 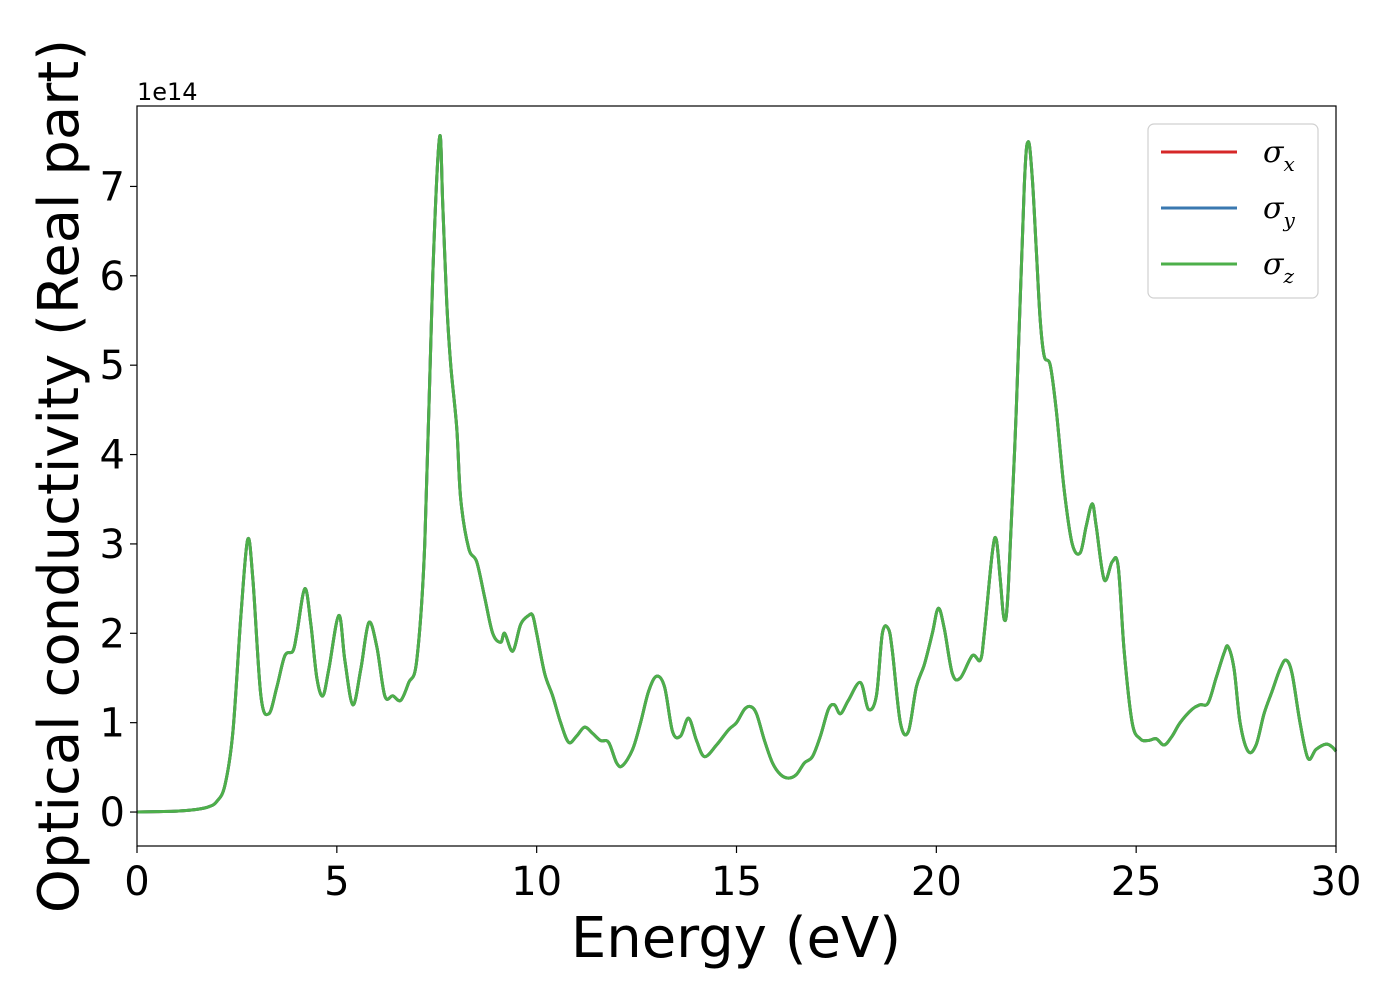 I want to click on y-axis-title: Optical conductivity (Real part), so click(x=59, y=476).